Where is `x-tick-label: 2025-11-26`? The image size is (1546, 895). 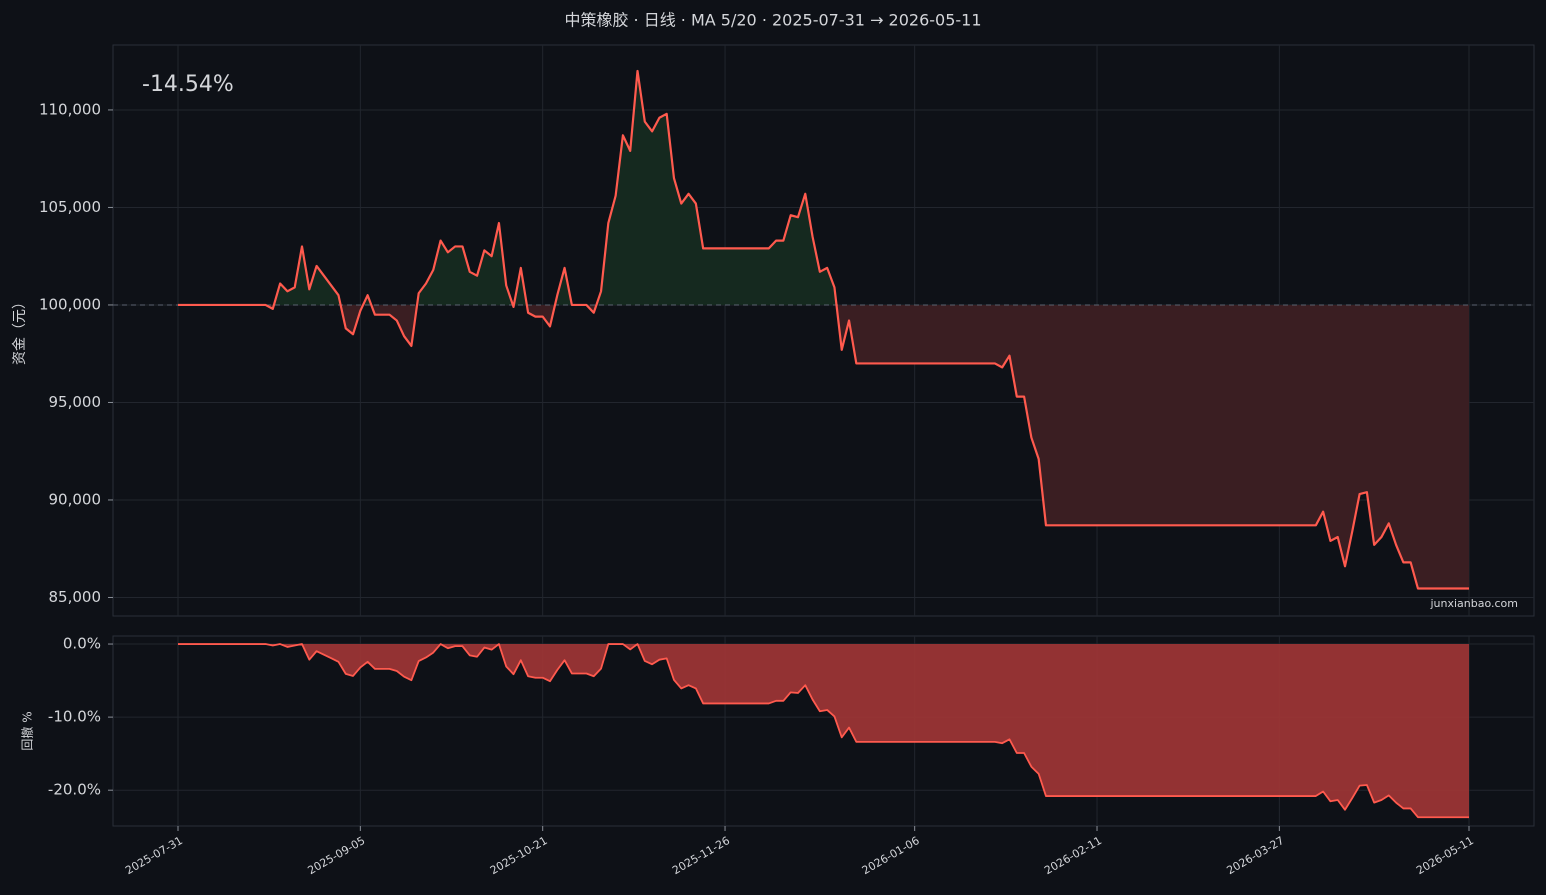
x-tick-label: 2025-11-26 is located at coordinates (701, 855).